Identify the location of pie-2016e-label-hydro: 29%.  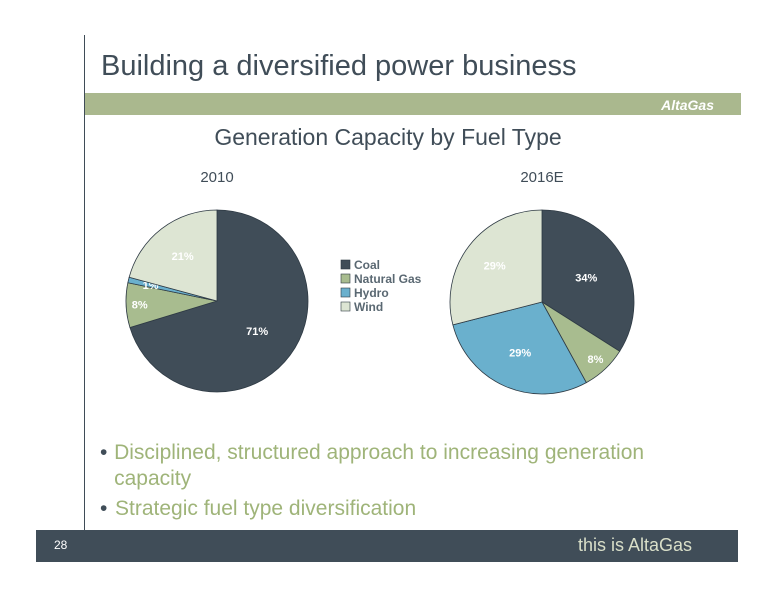
(520, 354).